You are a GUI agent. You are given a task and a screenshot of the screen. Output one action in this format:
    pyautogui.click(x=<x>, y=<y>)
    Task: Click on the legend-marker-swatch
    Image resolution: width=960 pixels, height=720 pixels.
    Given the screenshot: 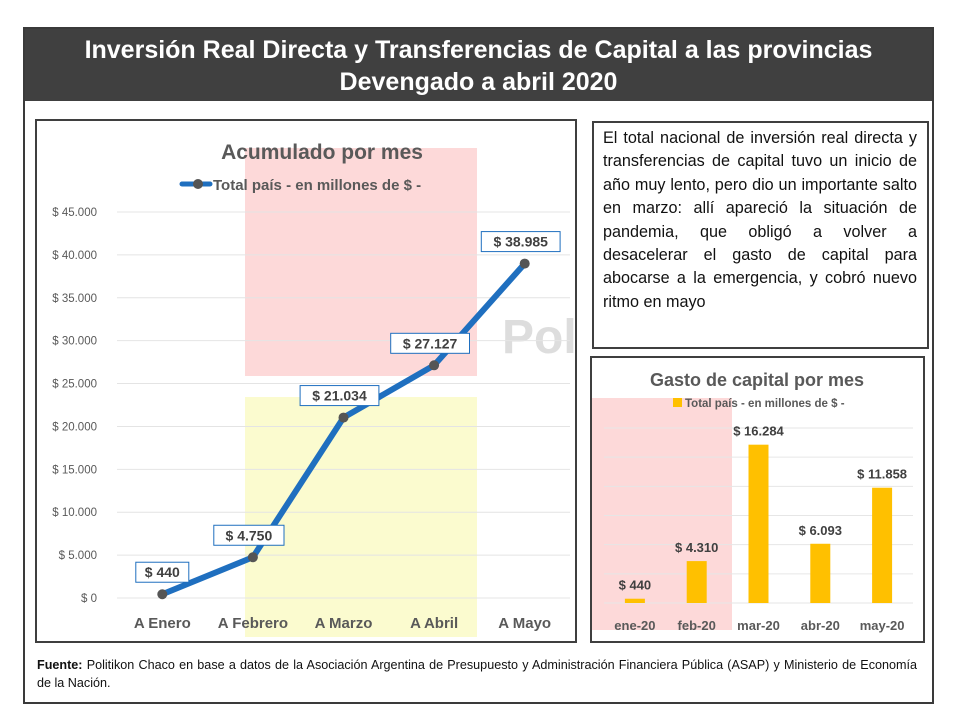 What is the action you would take?
    pyautogui.click(x=198, y=184)
    